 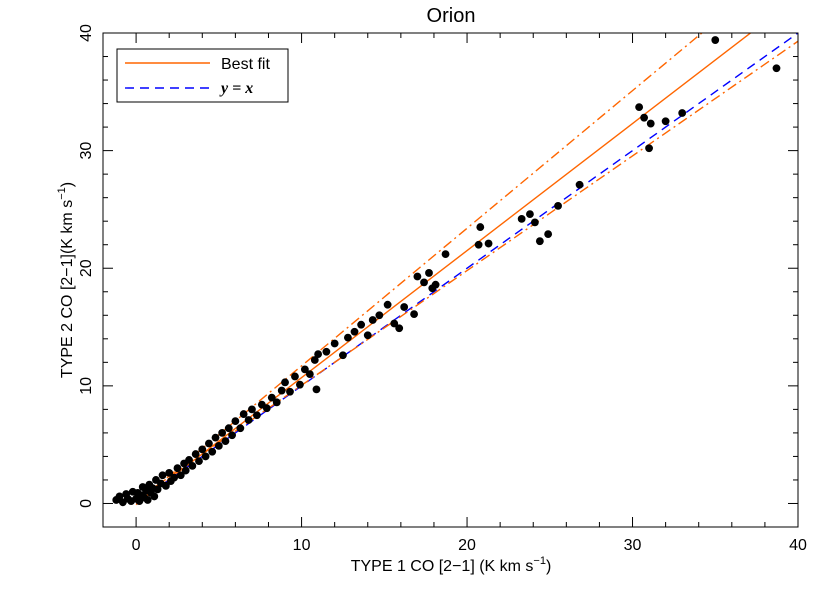 I want to click on y-tick-label: 0, so click(x=86, y=503).